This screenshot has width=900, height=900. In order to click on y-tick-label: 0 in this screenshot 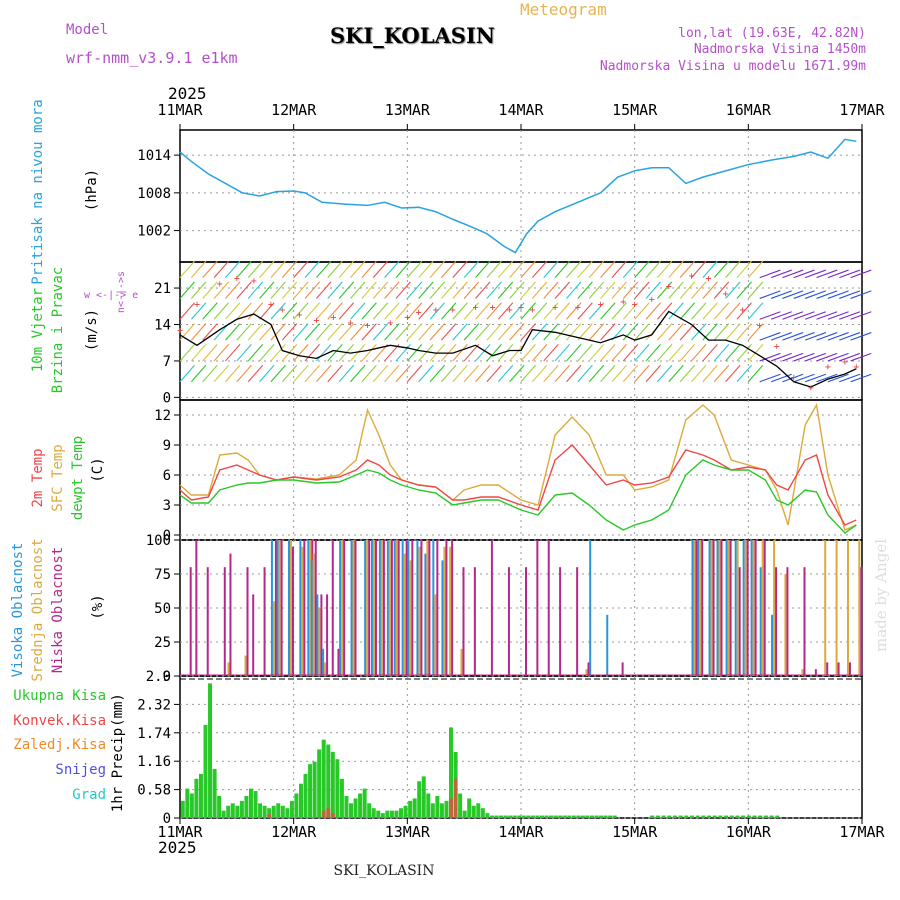, I will do `click(167, 398)`.